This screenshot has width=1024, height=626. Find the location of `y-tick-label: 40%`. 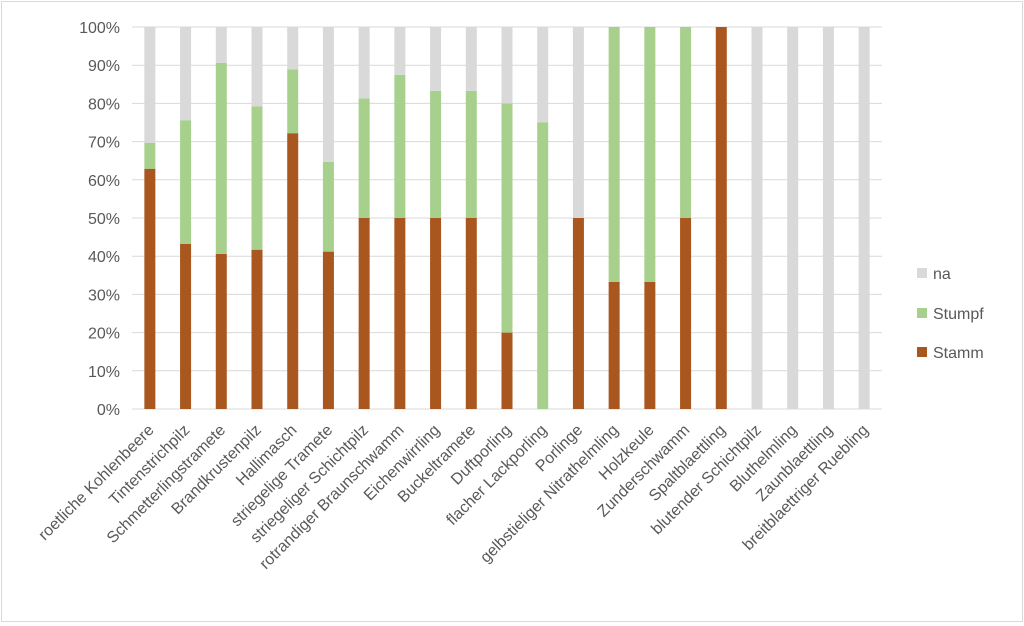

y-tick-label: 40% is located at coordinates (104, 257).